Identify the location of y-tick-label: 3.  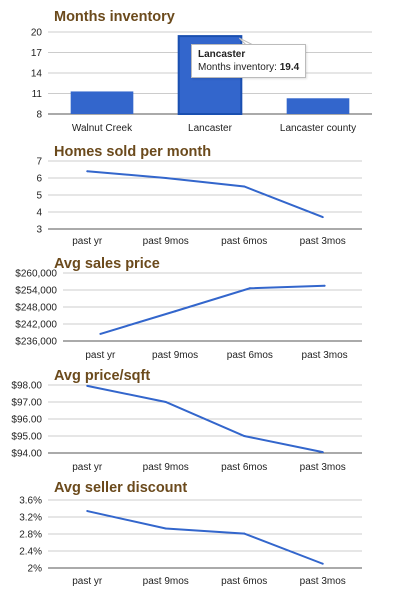
(39, 230).